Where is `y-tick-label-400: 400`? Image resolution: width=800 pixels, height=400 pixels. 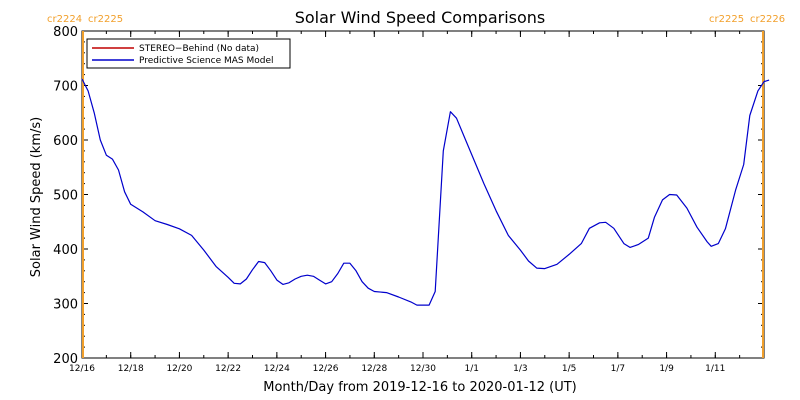
y-tick-label-400: 400 is located at coordinates (65, 250).